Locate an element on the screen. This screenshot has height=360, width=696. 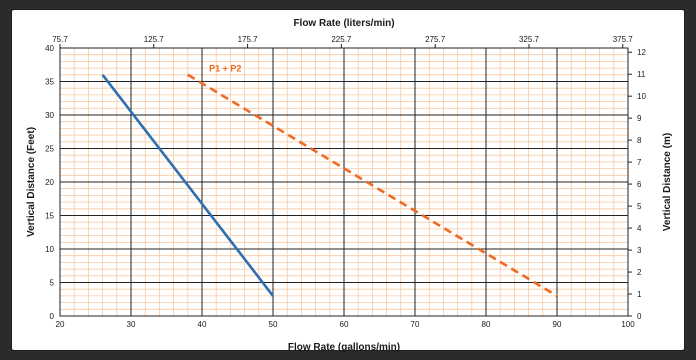
x2-tick-label: 225.7 is located at coordinates (341, 39).